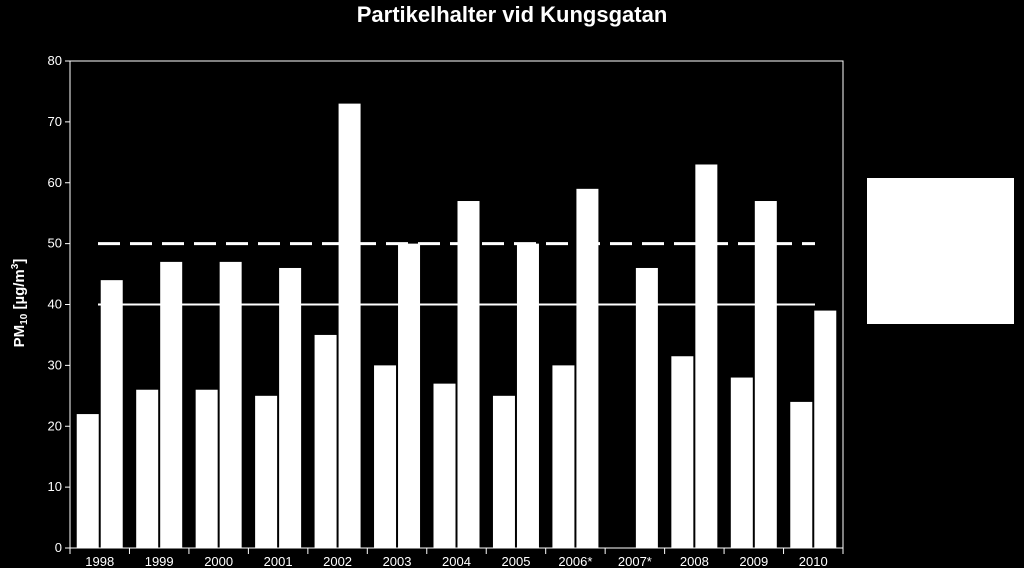  What do you see at coordinates (99, 561) in the screenshot?
I see `x-tick-label: 1998` at bounding box center [99, 561].